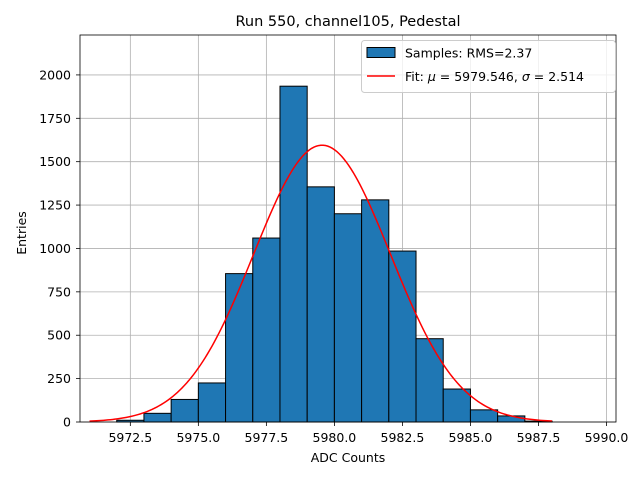 The height and width of the screenshot is (480, 640). Describe the element at coordinates (518, 76) in the screenshot. I see `legend-fit-sep: ,` at that location.